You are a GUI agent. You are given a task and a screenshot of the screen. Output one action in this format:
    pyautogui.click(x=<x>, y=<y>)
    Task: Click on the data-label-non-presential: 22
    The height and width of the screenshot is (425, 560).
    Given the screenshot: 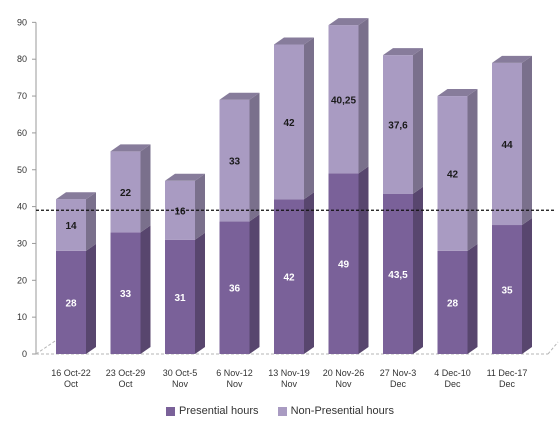 What is the action you would take?
    pyautogui.click(x=126, y=193)
    